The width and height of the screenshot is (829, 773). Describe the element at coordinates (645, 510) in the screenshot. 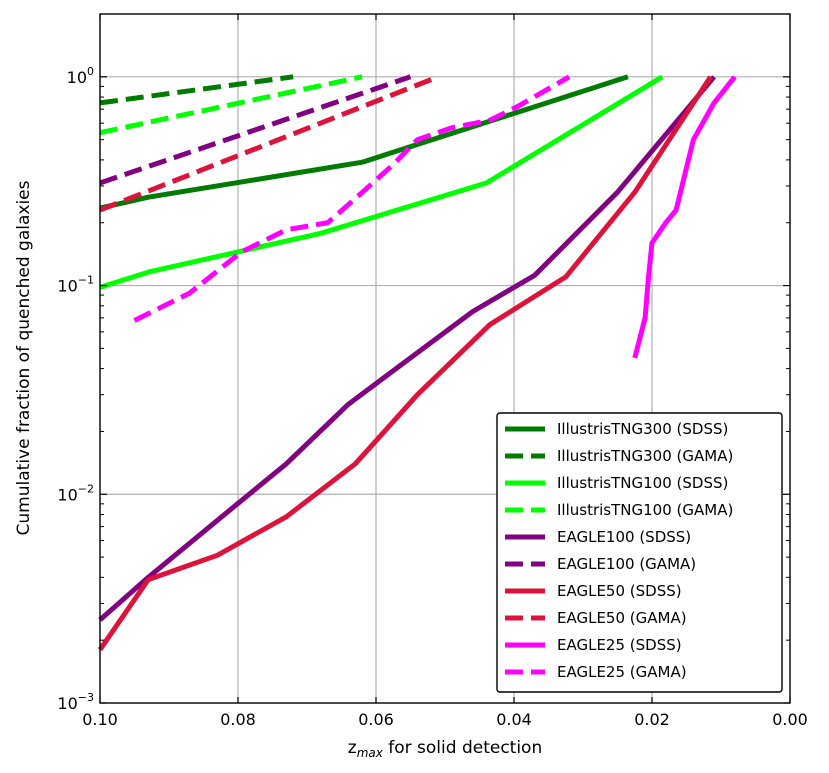

I see `legend-label: IllustrisTNG100 (GAMA)` at that location.